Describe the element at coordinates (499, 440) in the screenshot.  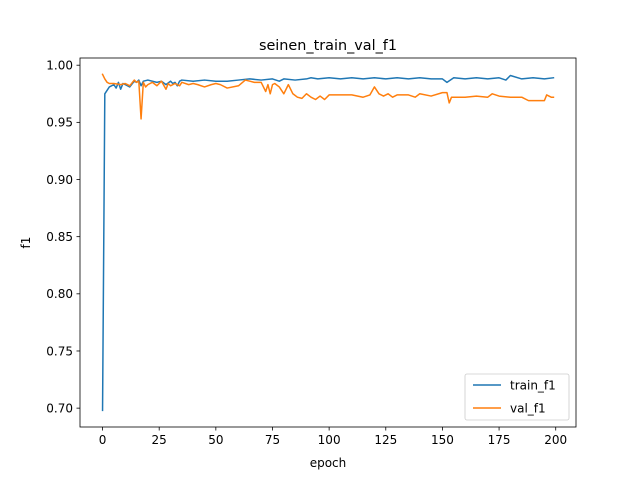
I see `x-tick-label: 175` at that location.